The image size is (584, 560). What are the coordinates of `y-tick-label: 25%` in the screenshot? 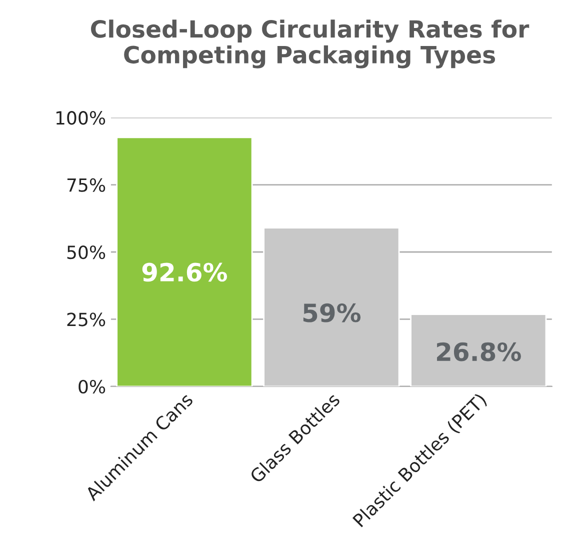 It's located at (86, 319).